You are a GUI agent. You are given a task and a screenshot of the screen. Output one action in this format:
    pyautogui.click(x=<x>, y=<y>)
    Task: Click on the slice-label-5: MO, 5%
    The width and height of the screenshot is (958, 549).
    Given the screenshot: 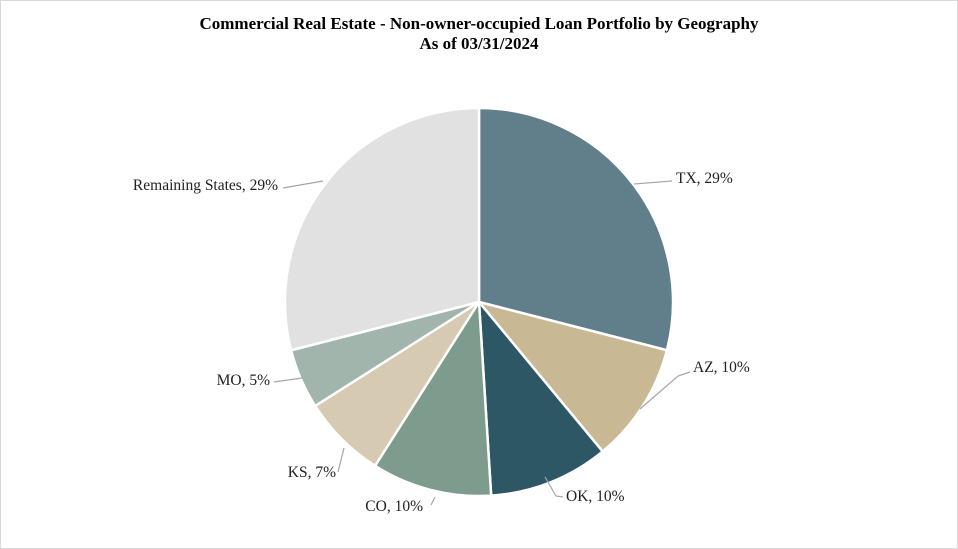 What is the action you would take?
    pyautogui.click(x=243, y=380)
    